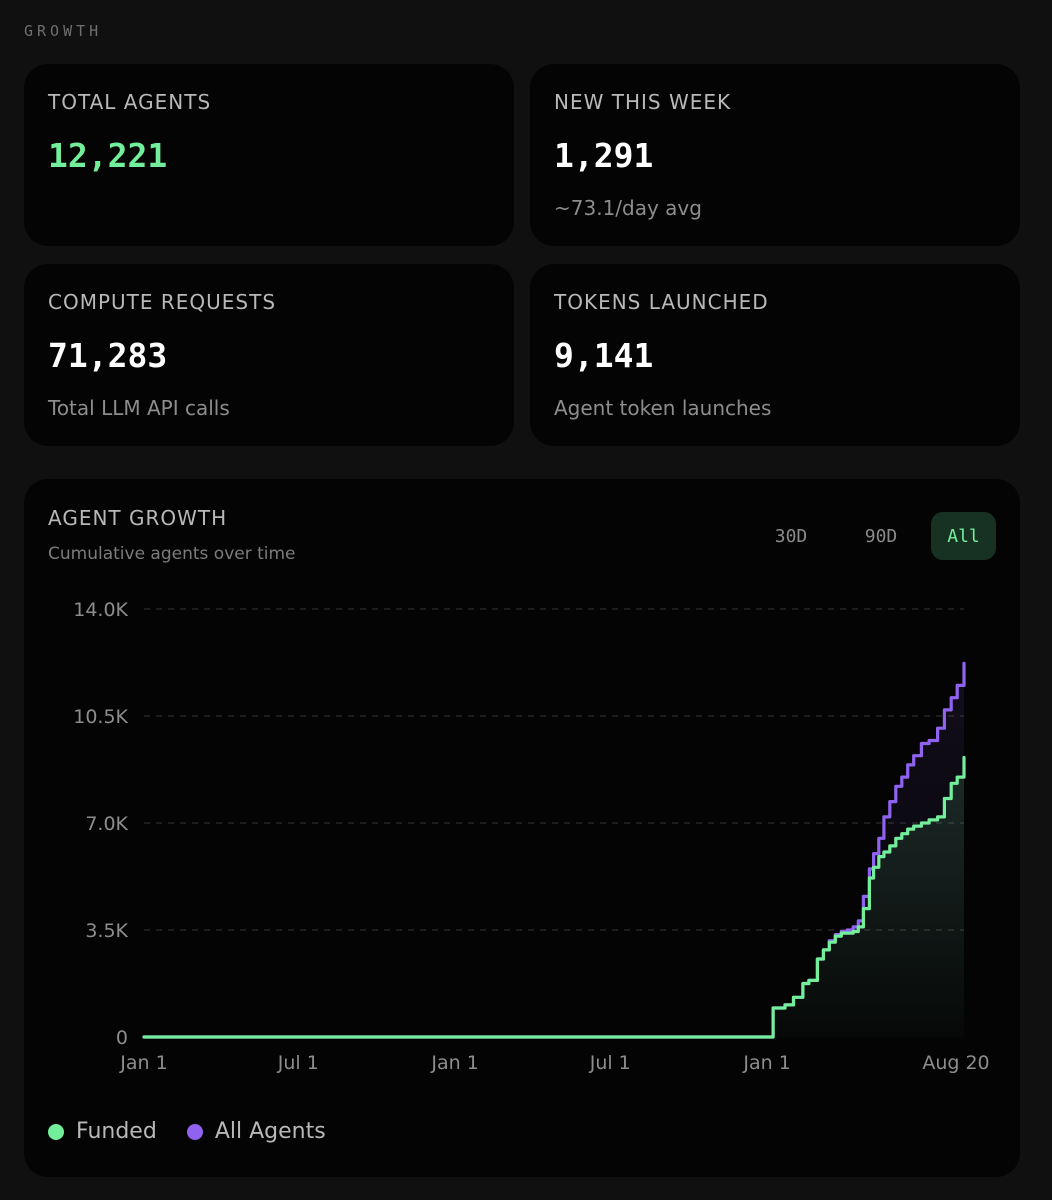  I want to click on range-button-90d: 90D, so click(881, 536).